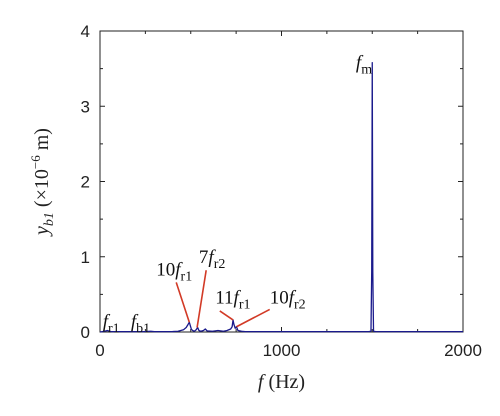  I want to click on x-axis-variable: f, so click(262, 382).